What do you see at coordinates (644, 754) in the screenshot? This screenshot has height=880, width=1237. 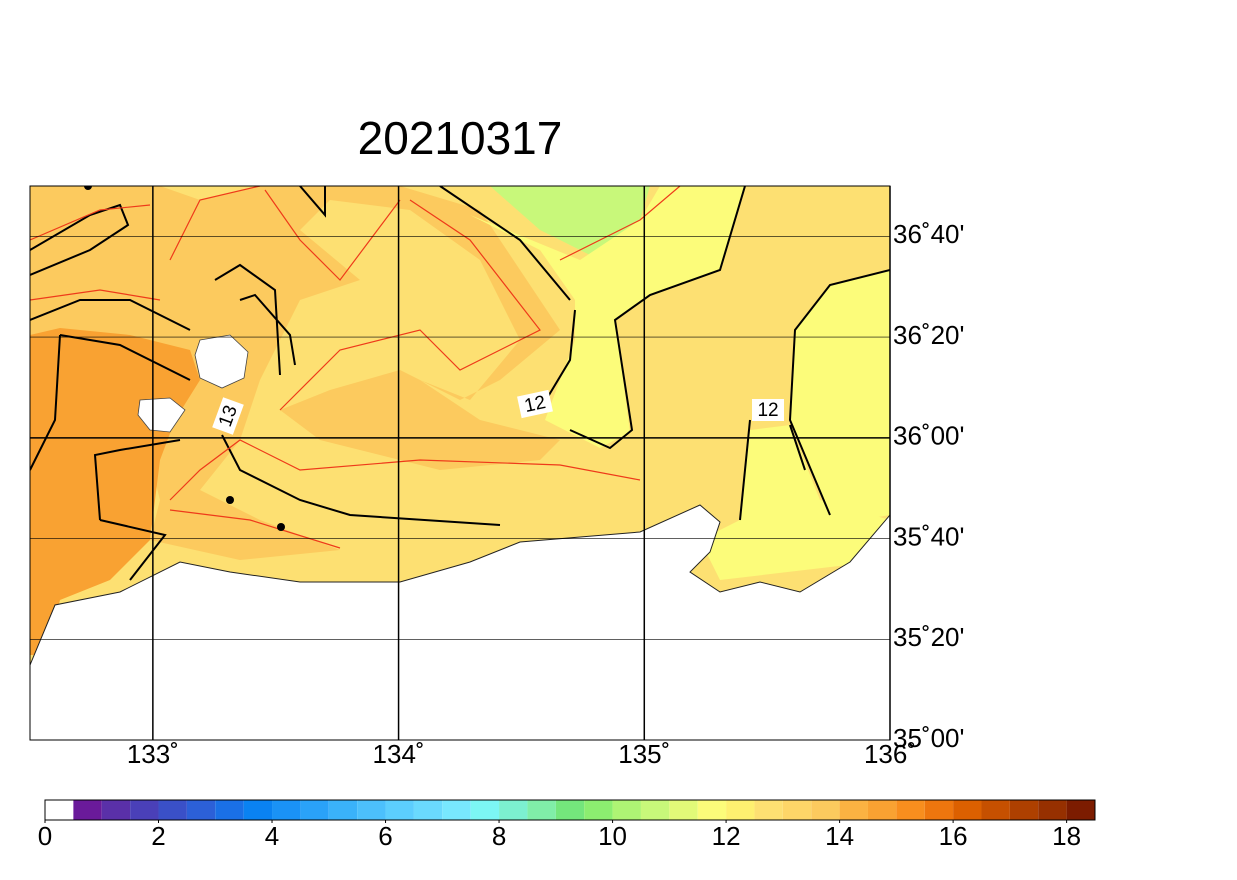 I see `x-tick-label: 135˚` at bounding box center [644, 754].